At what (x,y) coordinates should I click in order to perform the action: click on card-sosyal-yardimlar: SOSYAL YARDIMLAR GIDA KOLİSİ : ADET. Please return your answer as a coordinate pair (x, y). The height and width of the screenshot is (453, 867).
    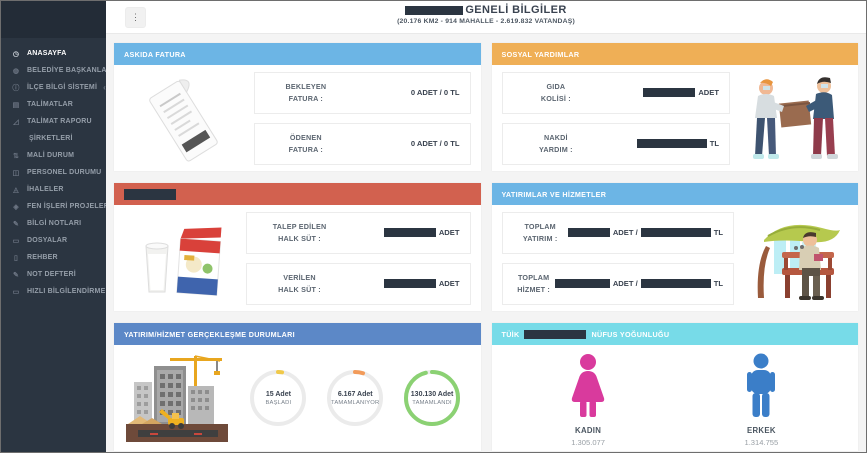
    Looking at the image, I should click on (674, 107).